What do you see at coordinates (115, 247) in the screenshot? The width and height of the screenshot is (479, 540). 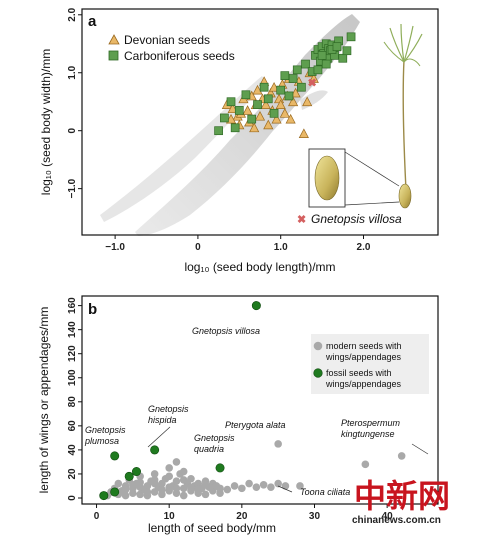 I see `panel-a-x-tick-label: −1.0` at bounding box center [115, 247].